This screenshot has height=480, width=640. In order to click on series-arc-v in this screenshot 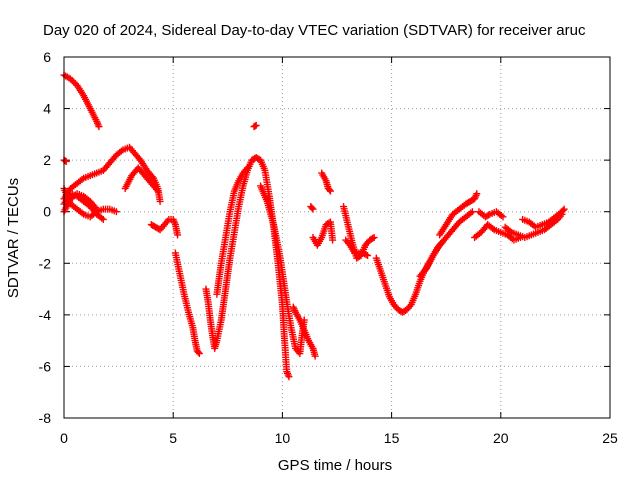, I will do `click(458, 214)`.